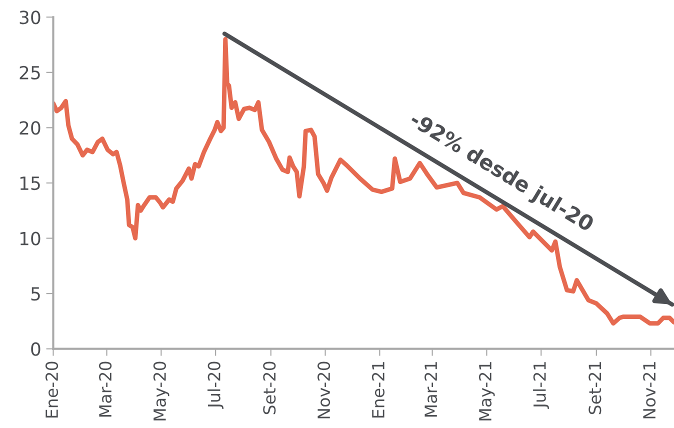 This screenshot has width=674, height=428. I want to click on y-tick-label: 15, so click(30, 183).